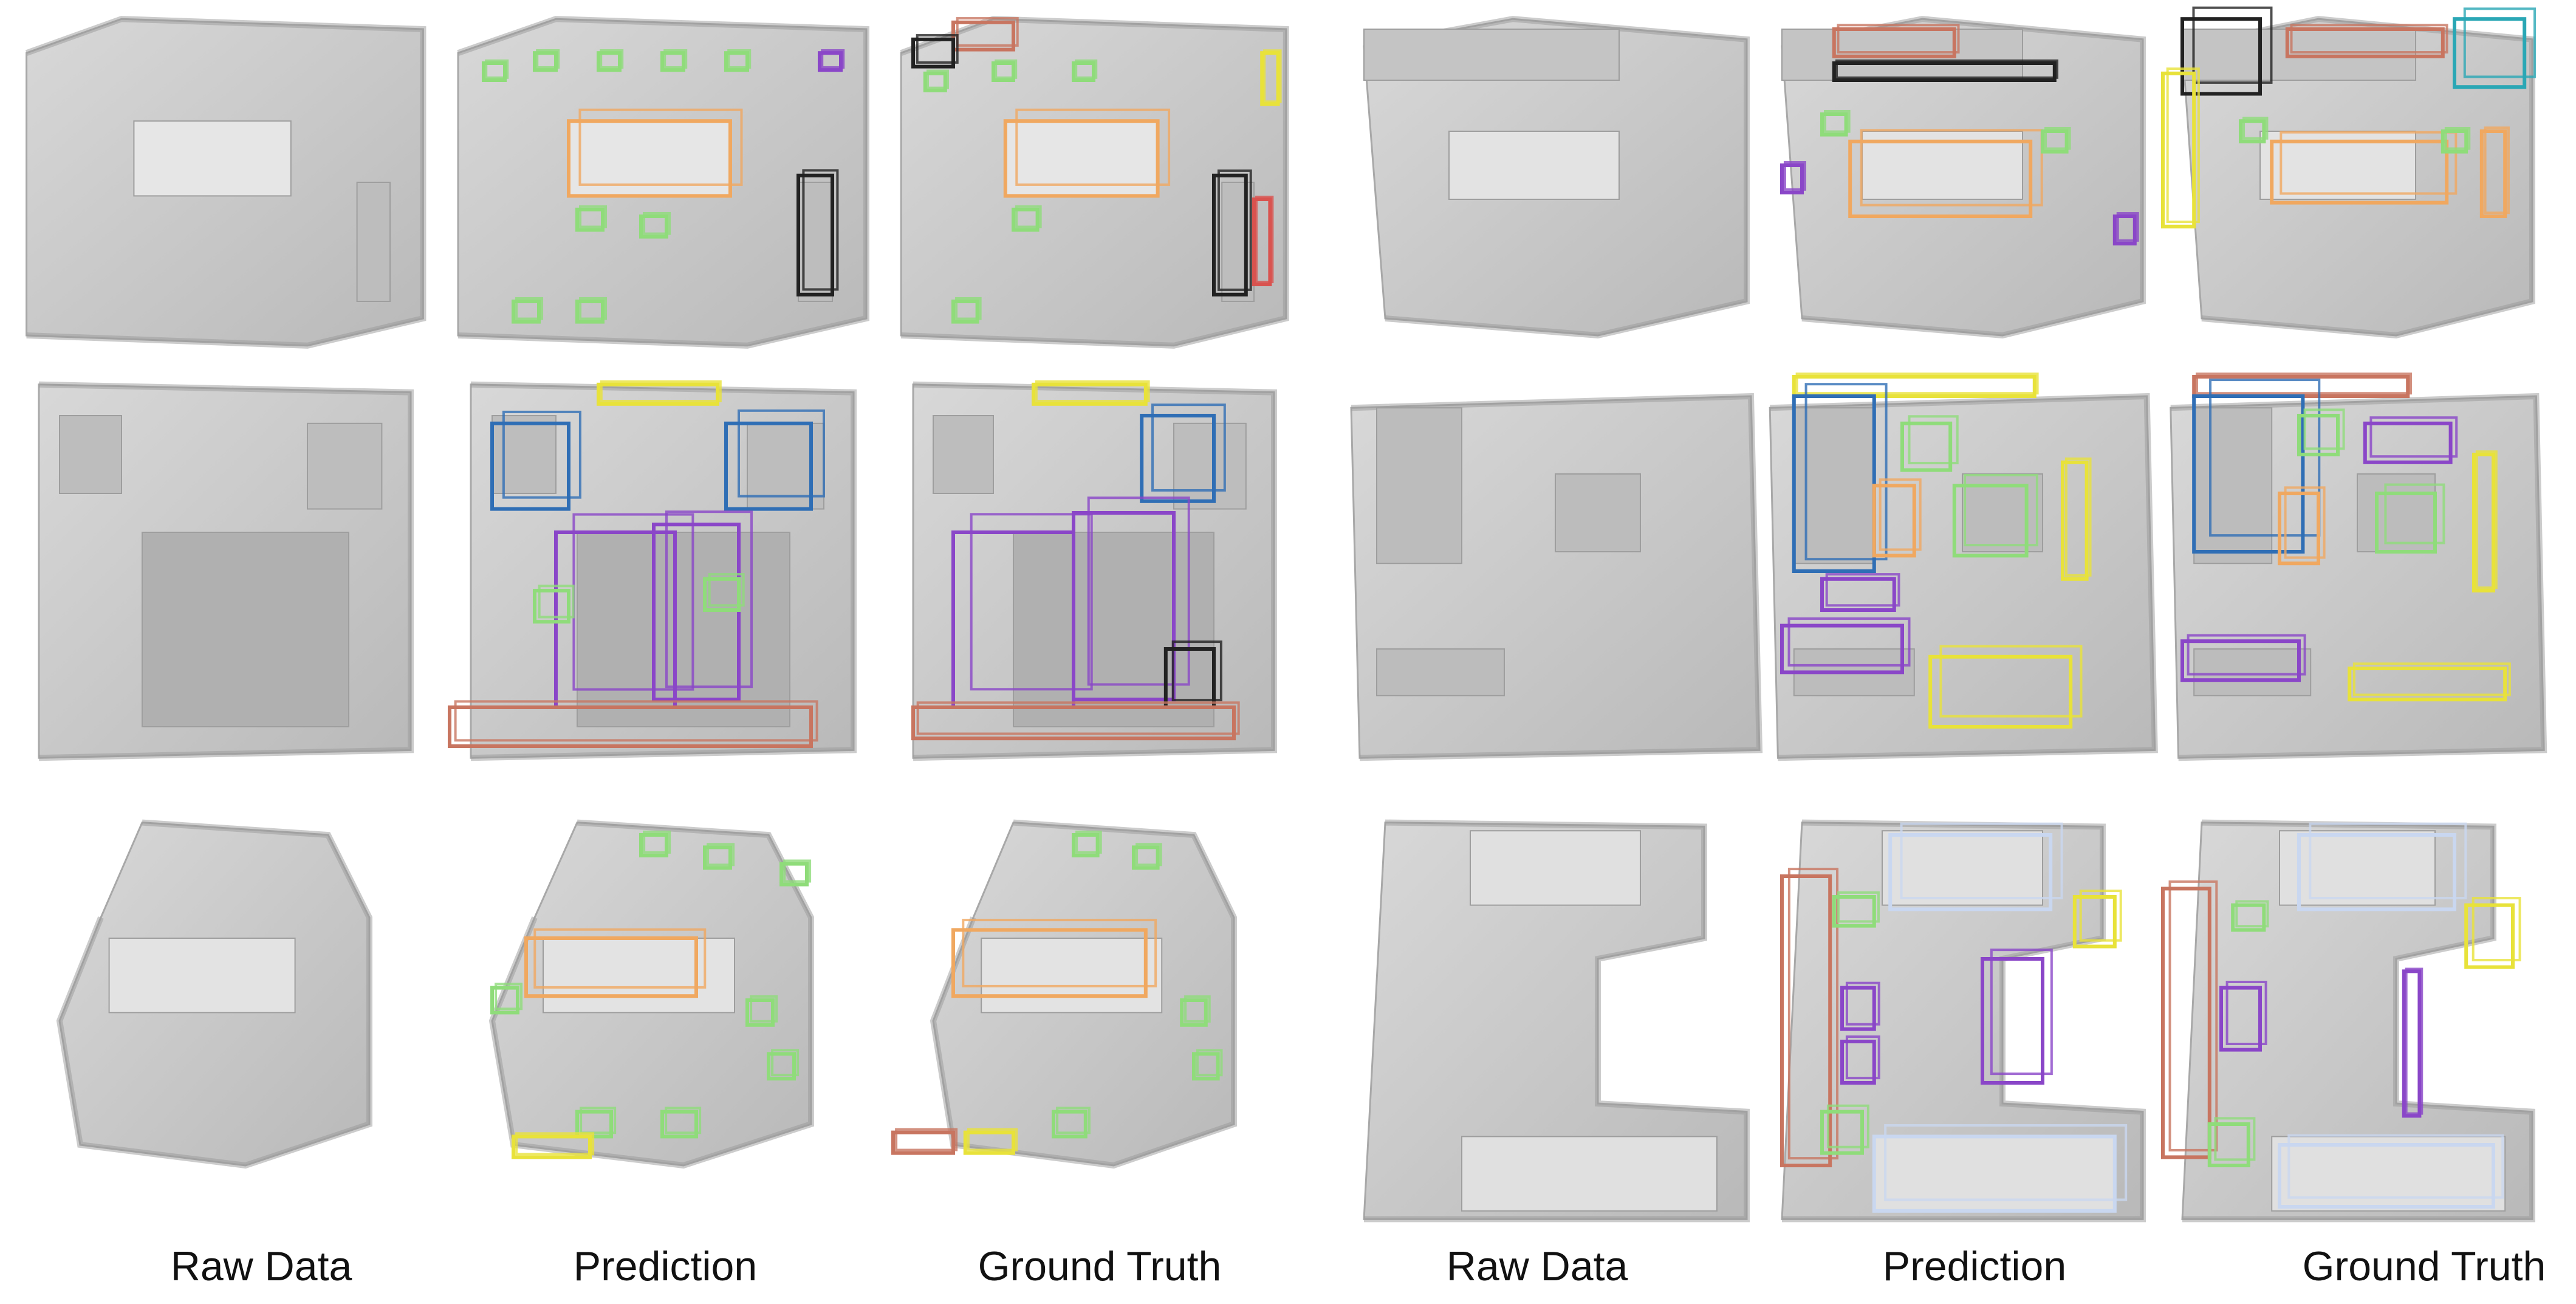 This screenshot has height=1304, width=2576. What do you see at coordinates (261, 1266) in the screenshot?
I see `caption-raw-data-left: Raw Data` at bounding box center [261, 1266].